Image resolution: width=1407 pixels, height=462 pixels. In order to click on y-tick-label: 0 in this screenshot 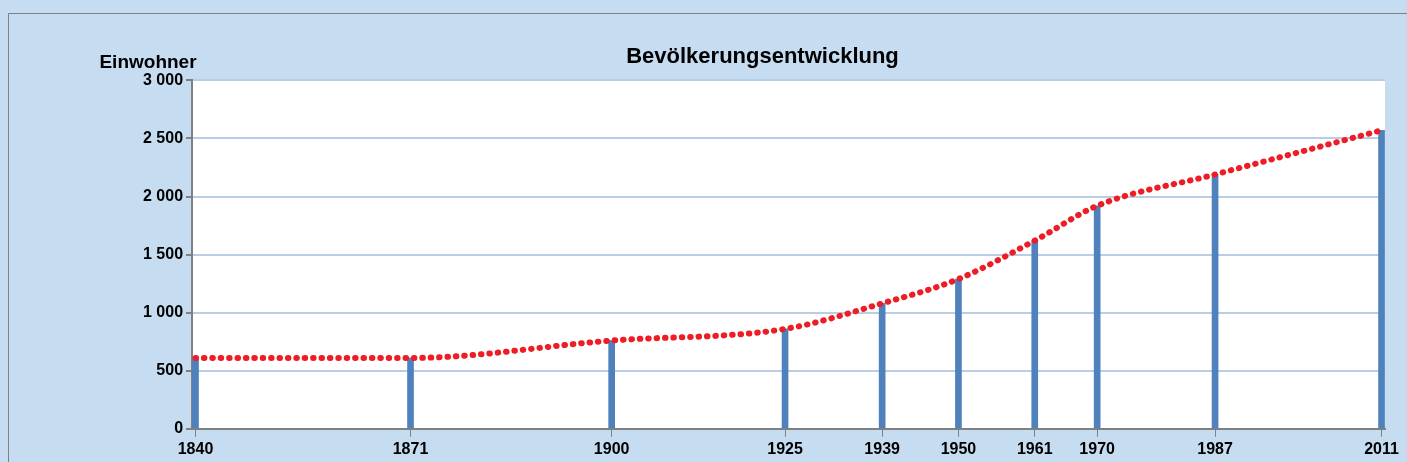, I will do `click(179, 428)`.